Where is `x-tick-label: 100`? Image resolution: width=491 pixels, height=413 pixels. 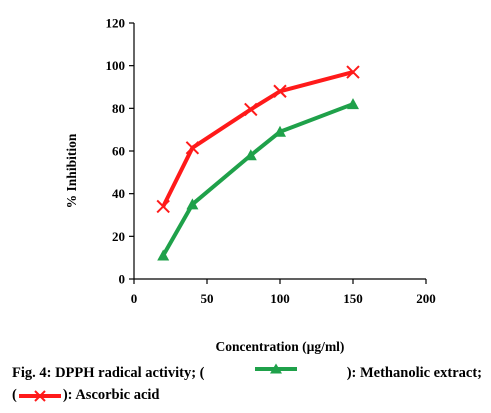
x-tick-label: 100 is located at coordinates (280, 298).